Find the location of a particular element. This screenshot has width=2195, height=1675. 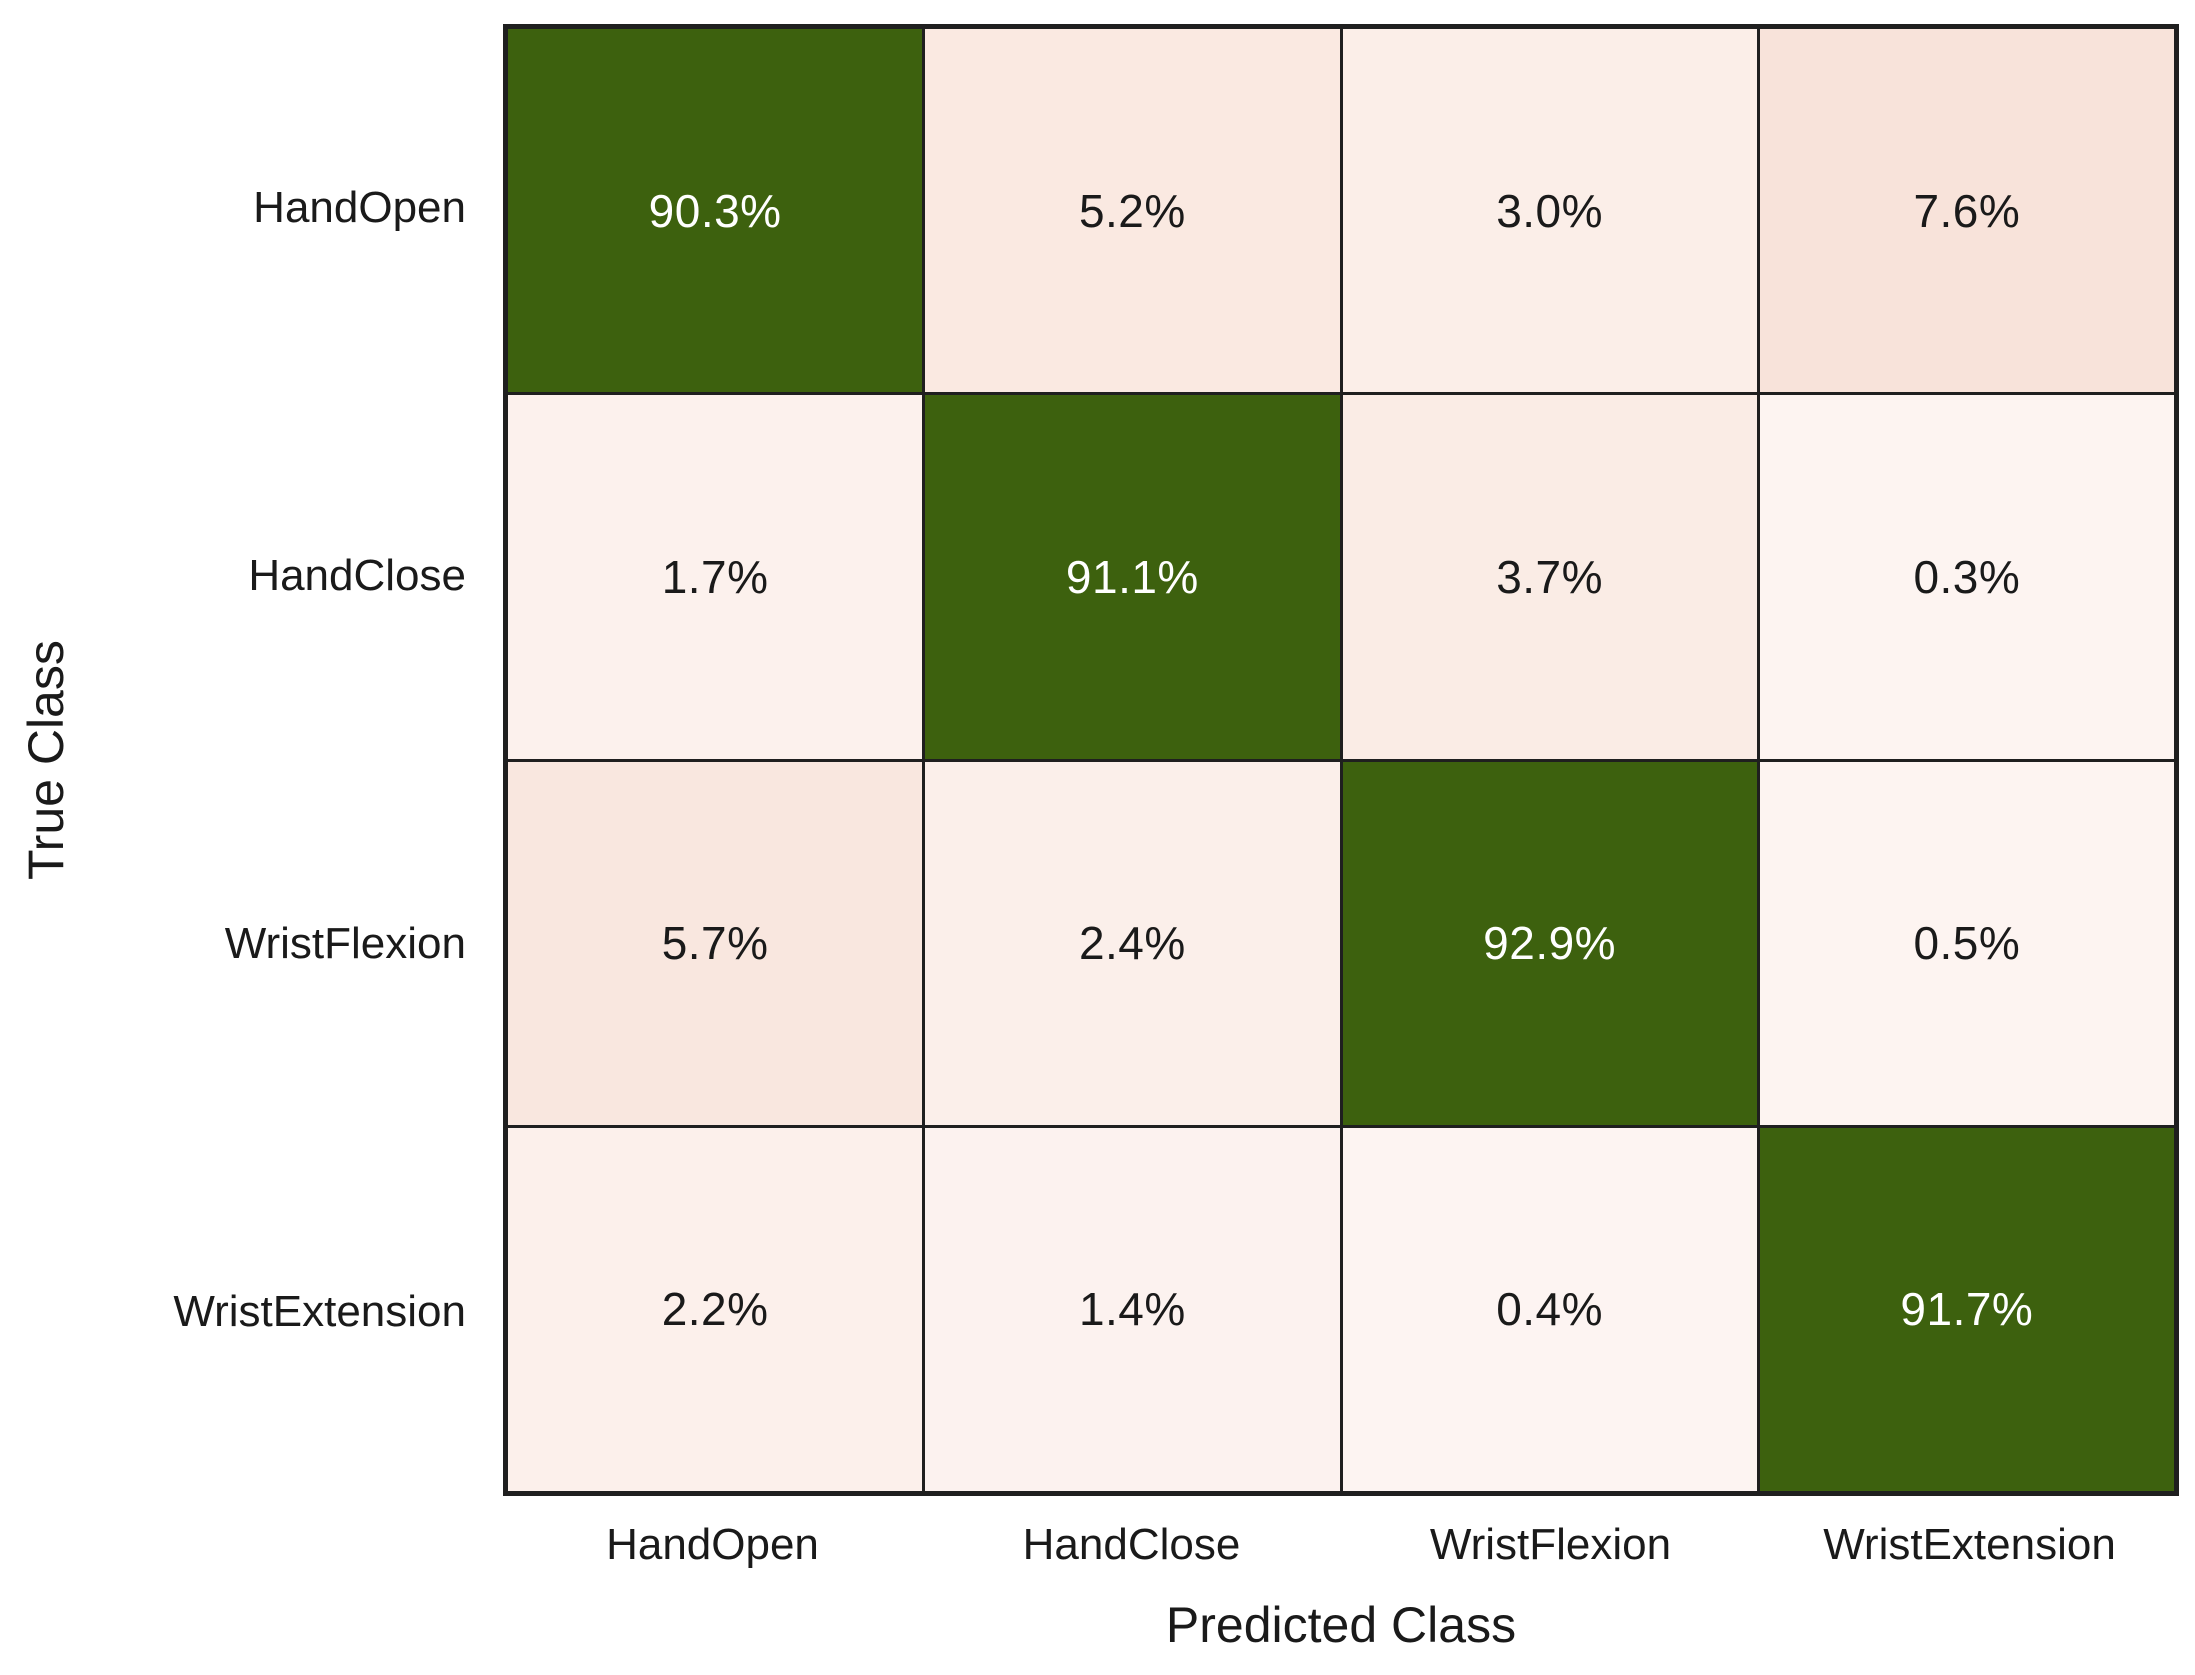

matrix-cell: 92.9% is located at coordinates (1549, 943).